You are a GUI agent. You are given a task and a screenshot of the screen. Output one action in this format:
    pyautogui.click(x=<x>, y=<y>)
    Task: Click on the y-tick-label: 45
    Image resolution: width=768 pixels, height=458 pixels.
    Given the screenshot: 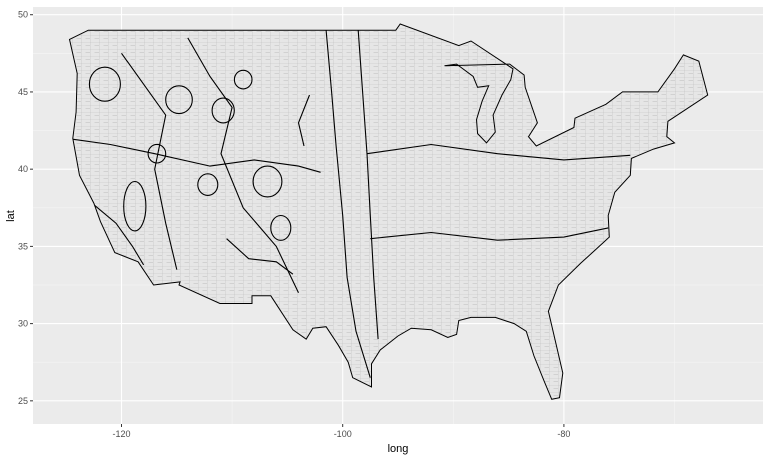 What is the action you would take?
    pyautogui.click(x=23, y=92)
    